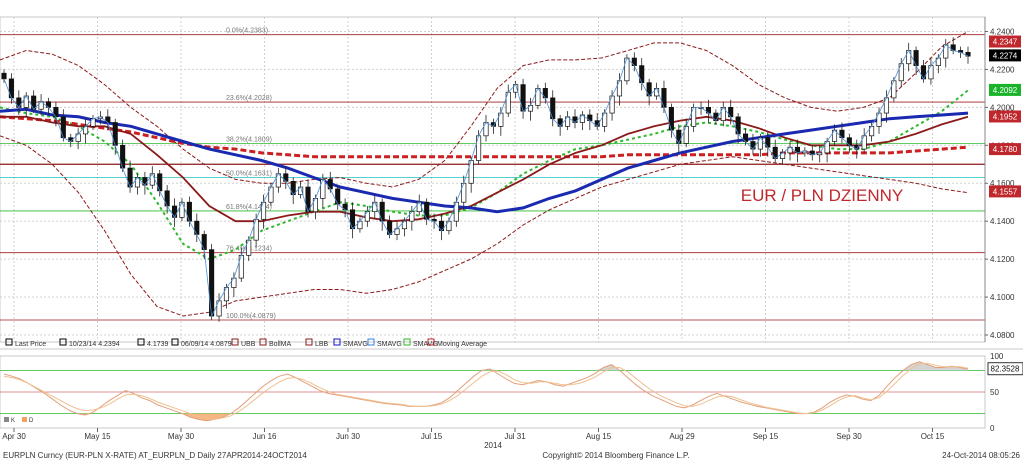 The image size is (1023, 462). I want to click on stochastic-y-label: 50, so click(994, 392).